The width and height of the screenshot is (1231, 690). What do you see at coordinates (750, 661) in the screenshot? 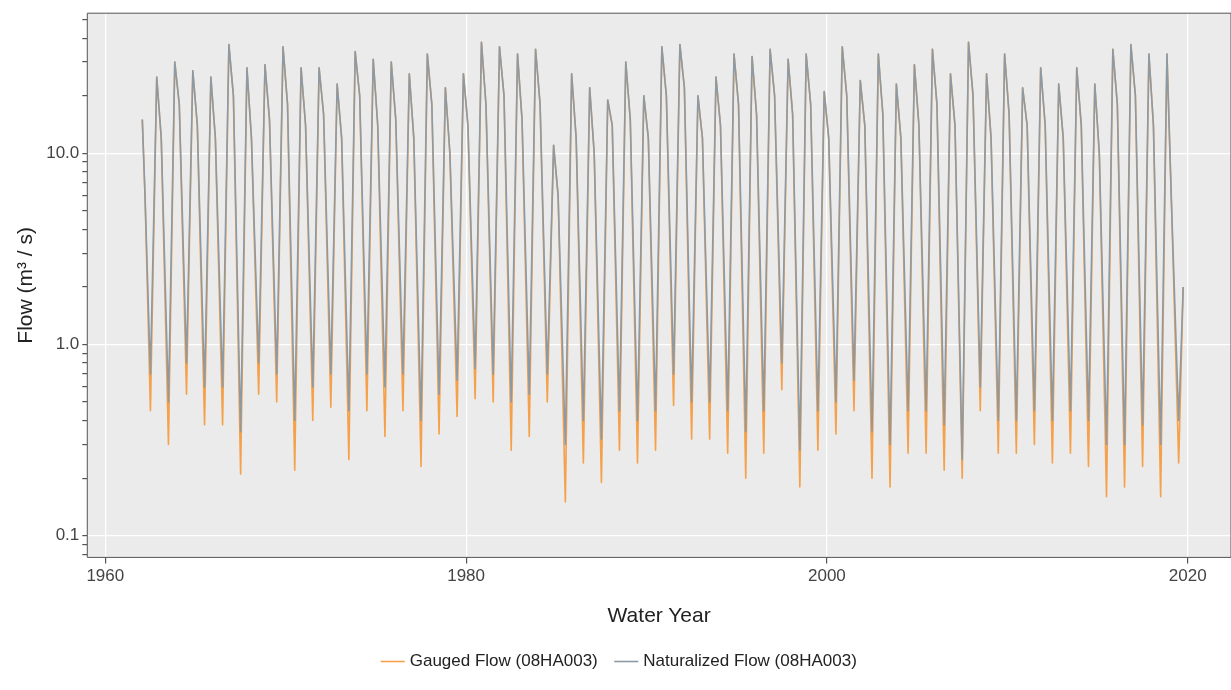
I see `legend-label: Naturalized Flow (08HA003)` at bounding box center [750, 661].